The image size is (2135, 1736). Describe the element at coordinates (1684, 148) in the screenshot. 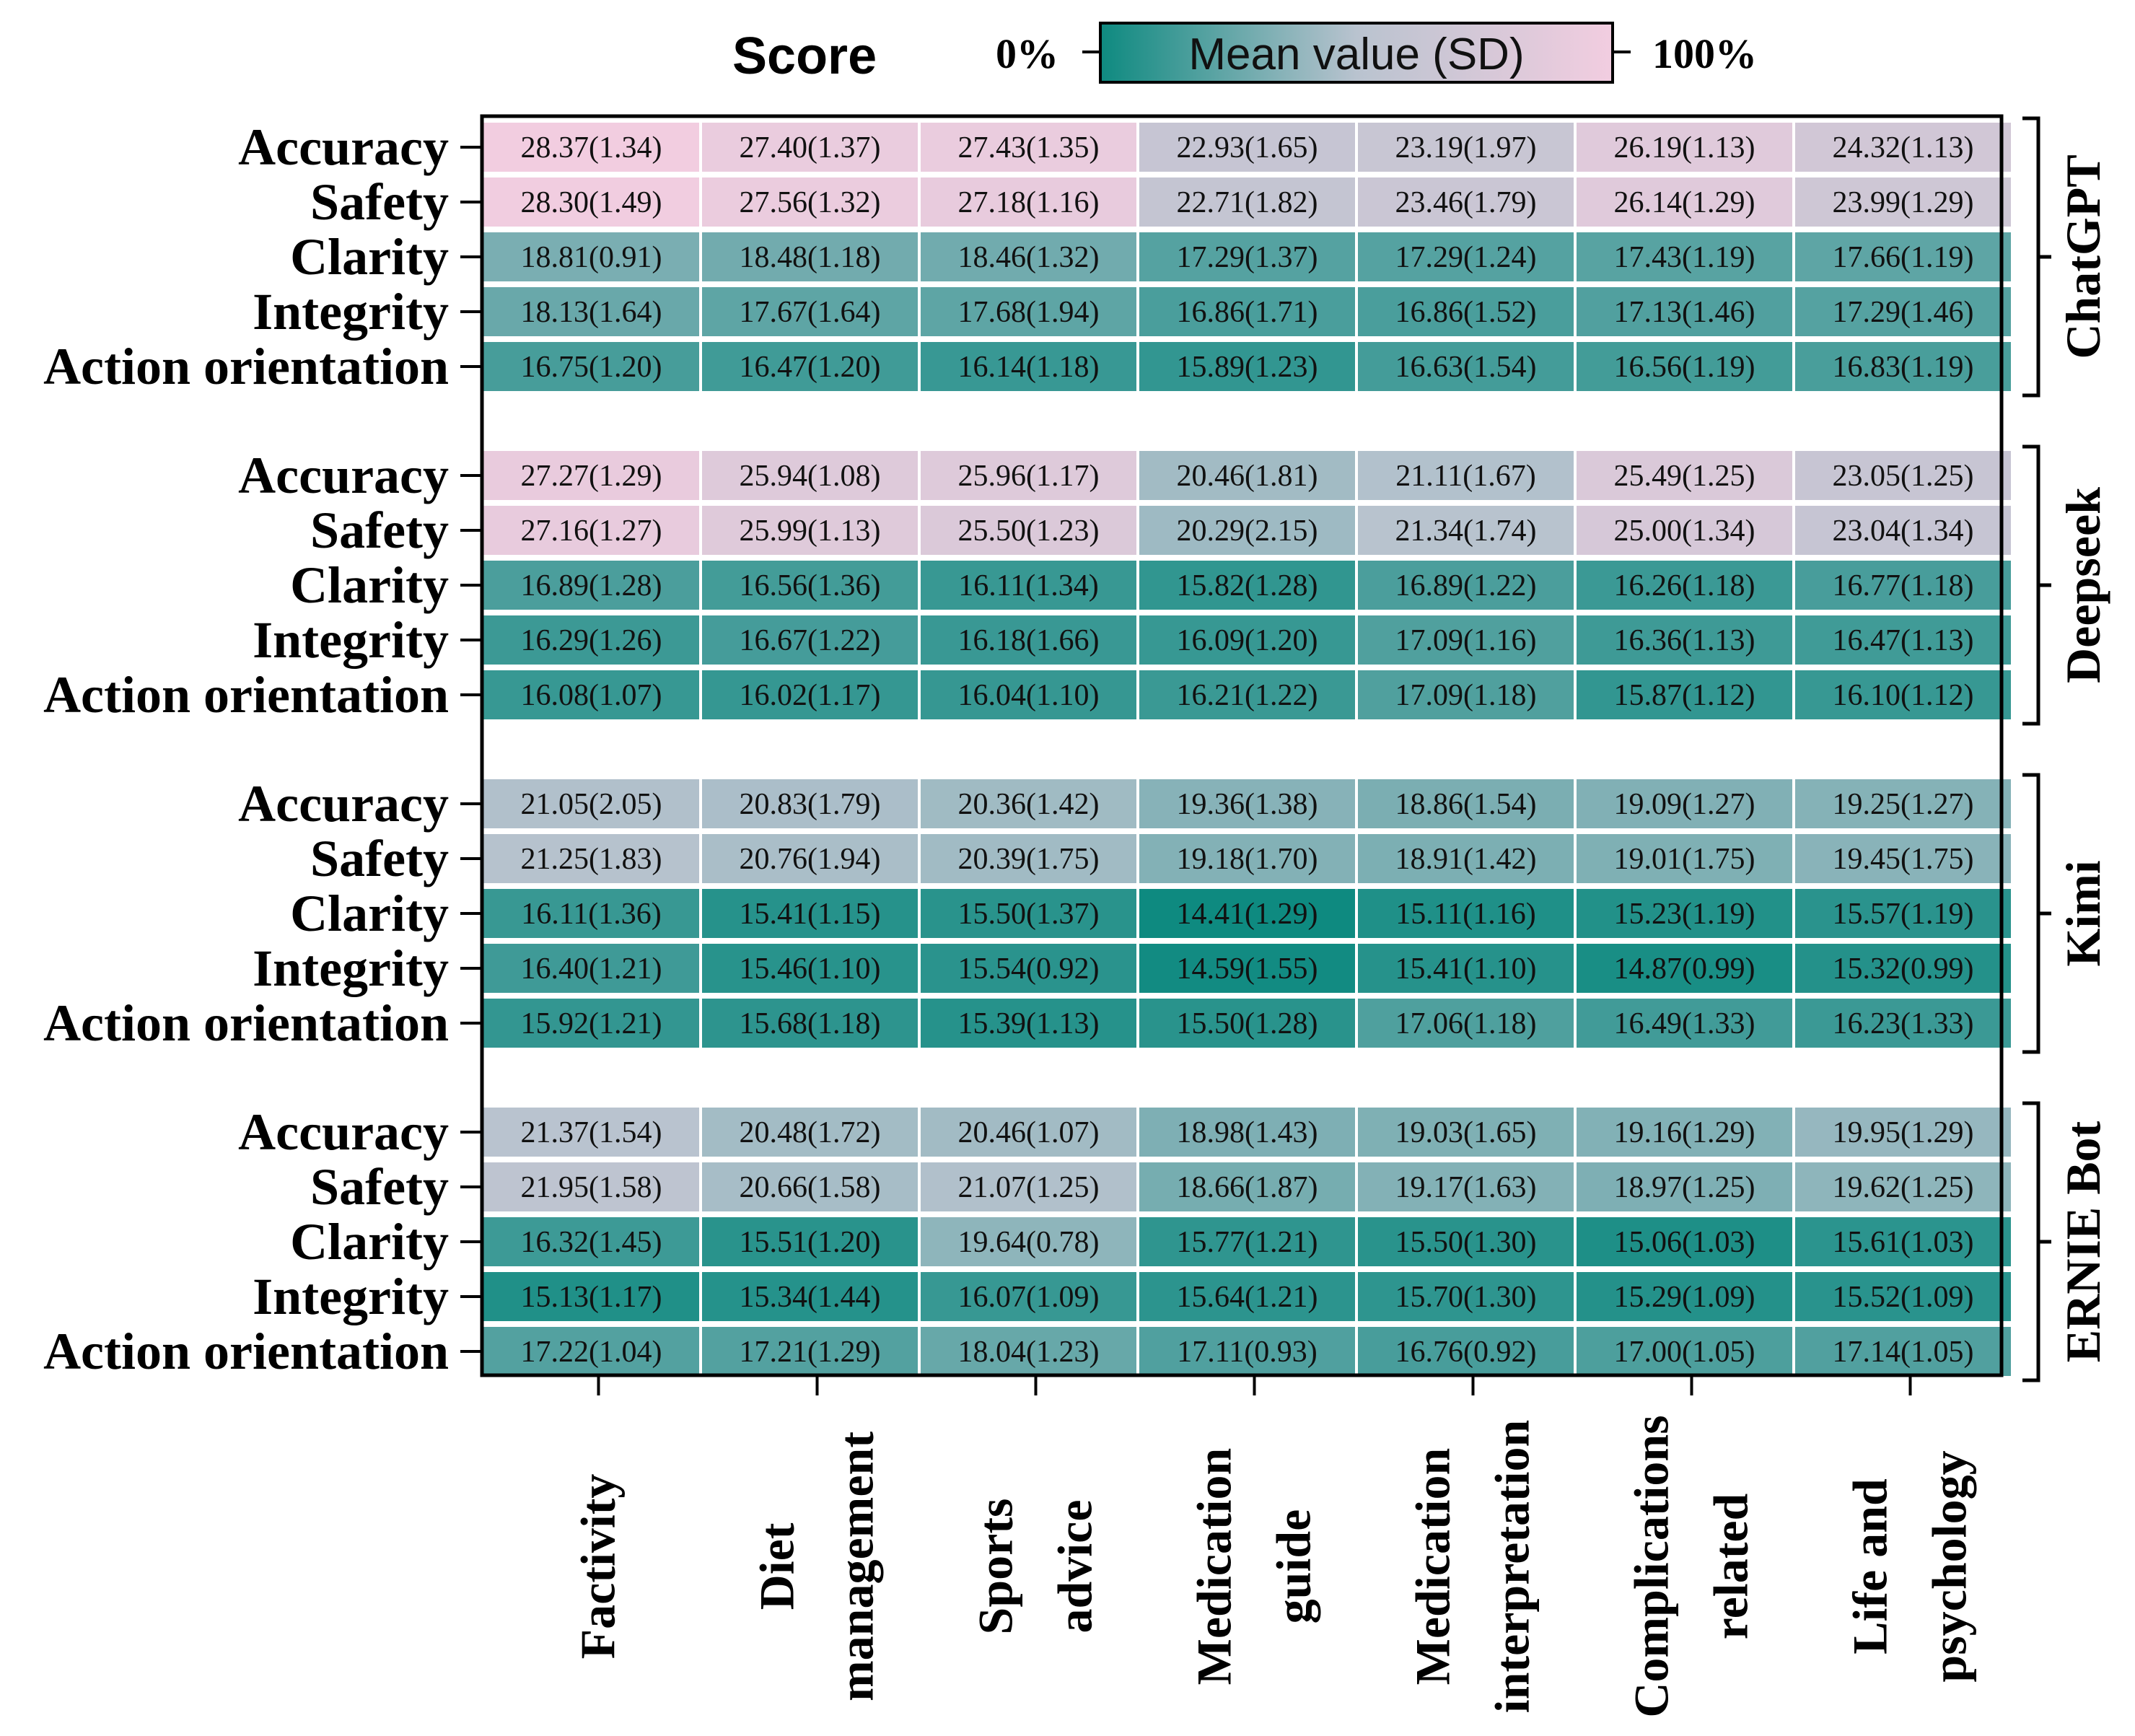

I see `cell-value: 26.19(1.13)` at that location.